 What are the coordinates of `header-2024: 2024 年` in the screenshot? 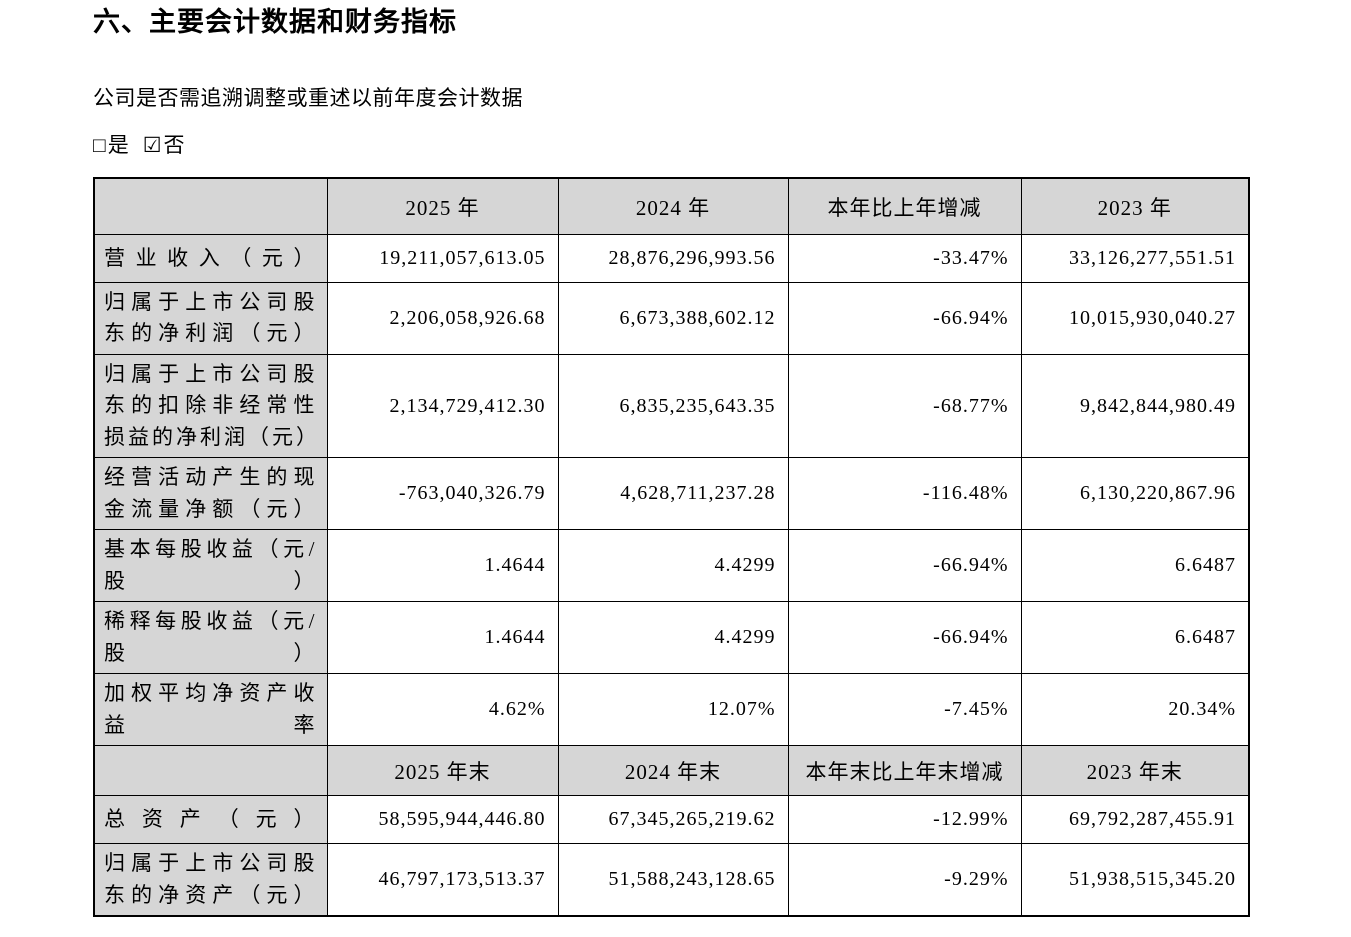 It's located at (673, 206).